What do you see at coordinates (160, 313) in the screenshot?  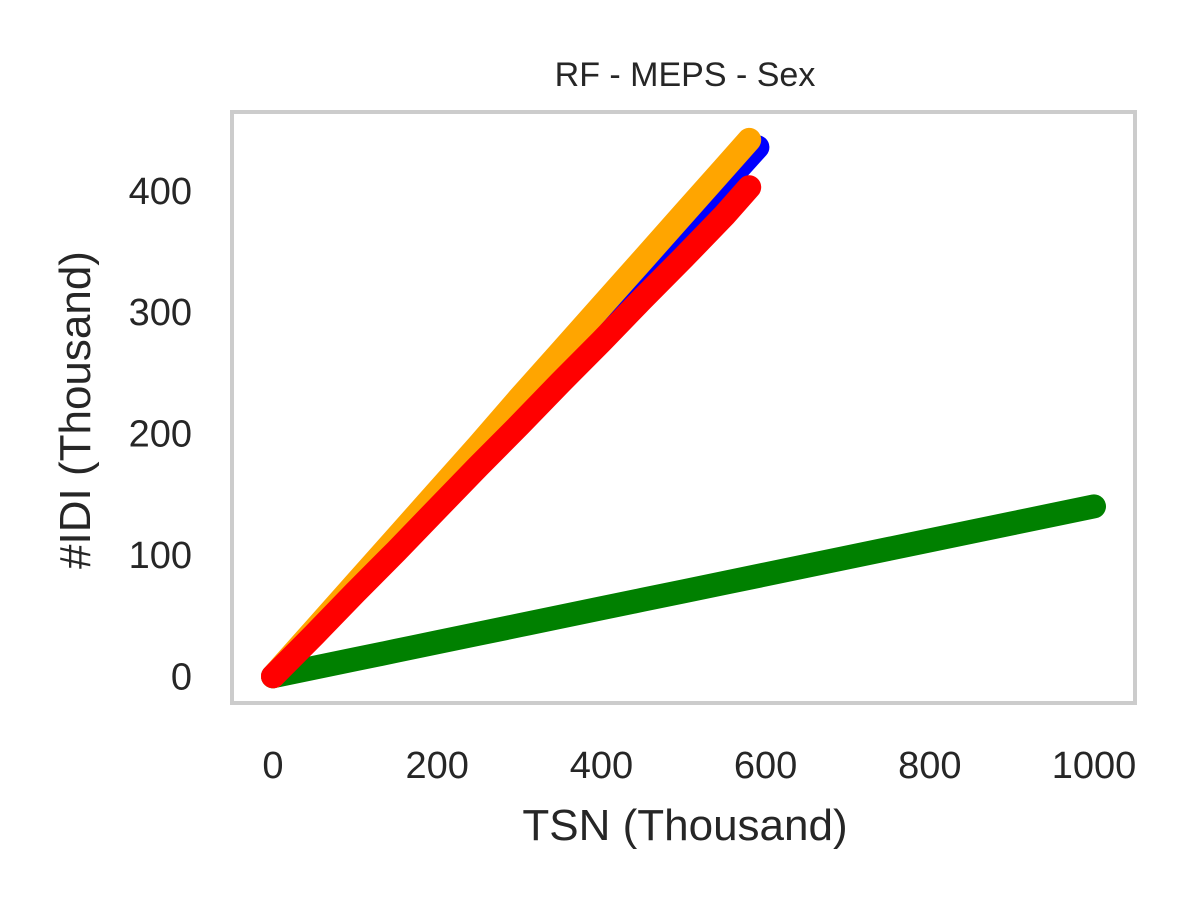 I see `y-tick-label: 300` at bounding box center [160, 313].